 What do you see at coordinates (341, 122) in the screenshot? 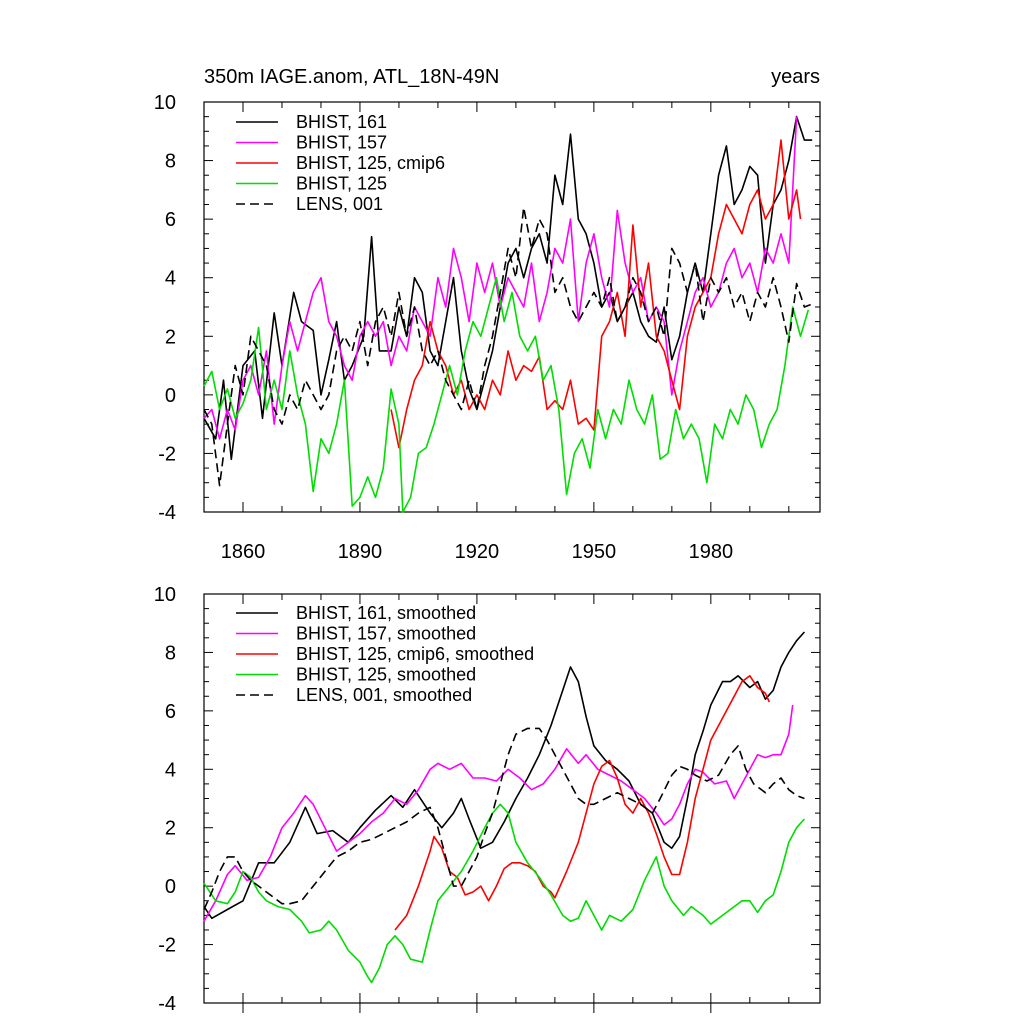
I see `top-legend-label-0: BHIST, 161` at bounding box center [341, 122].